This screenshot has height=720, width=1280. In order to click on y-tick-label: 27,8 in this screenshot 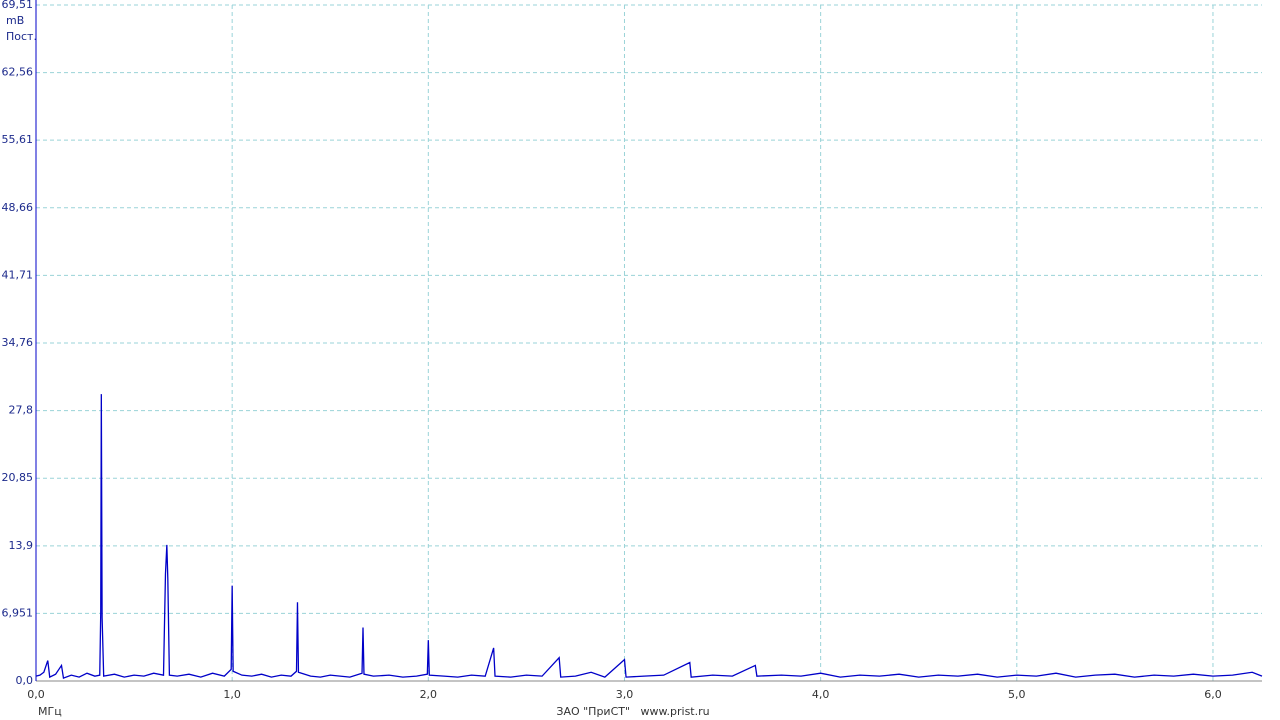, I will do `click(21, 410)`.